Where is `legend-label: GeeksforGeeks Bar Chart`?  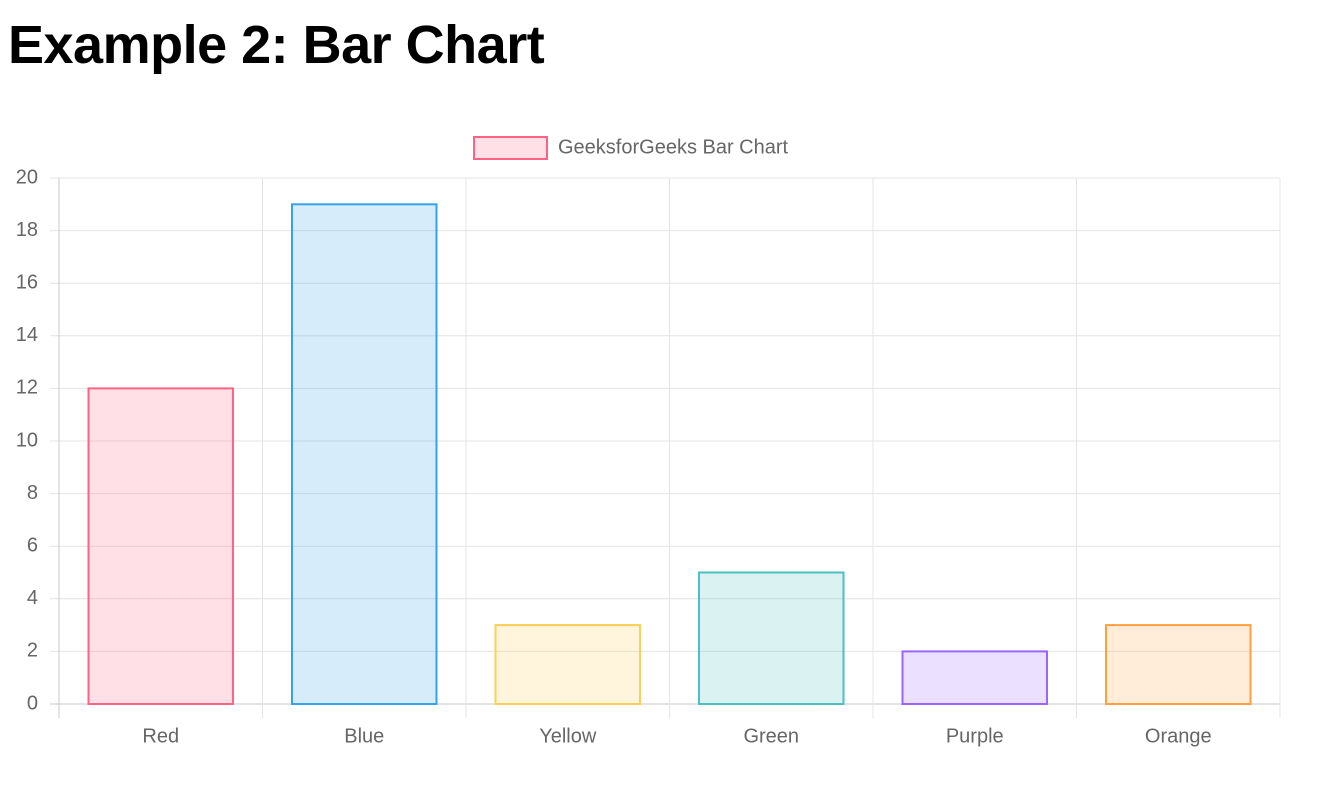
legend-label: GeeksforGeeks Bar Chart is located at coordinates (673, 147).